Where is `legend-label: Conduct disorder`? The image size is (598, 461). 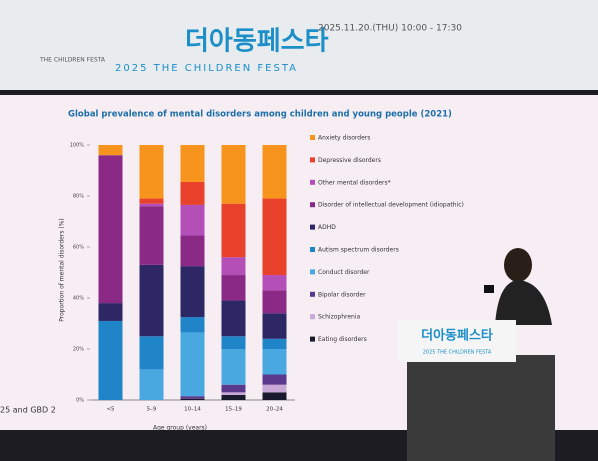 legend-label: Conduct disorder is located at coordinates (344, 272).